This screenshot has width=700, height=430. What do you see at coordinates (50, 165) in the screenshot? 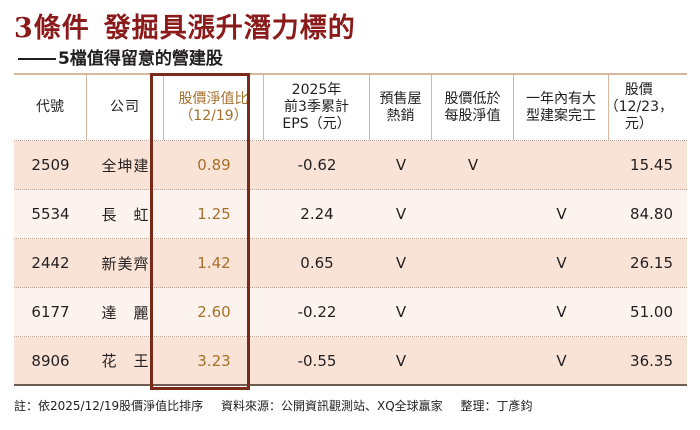
I see `cell-code: 2509` at bounding box center [50, 165].